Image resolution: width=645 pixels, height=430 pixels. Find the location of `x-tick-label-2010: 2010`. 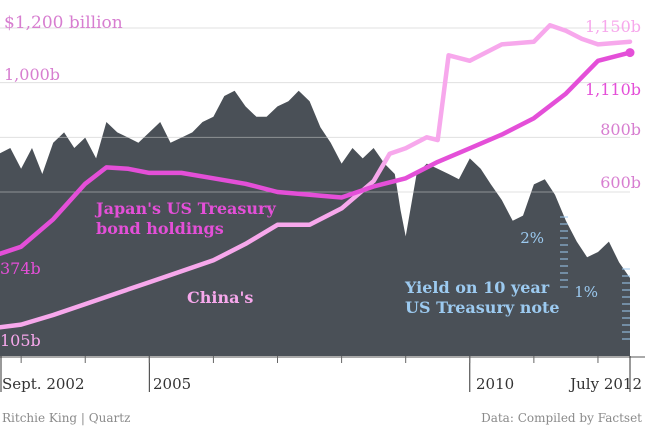

x-tick-label-2010: 2010 is located at coordinates (495, 384).